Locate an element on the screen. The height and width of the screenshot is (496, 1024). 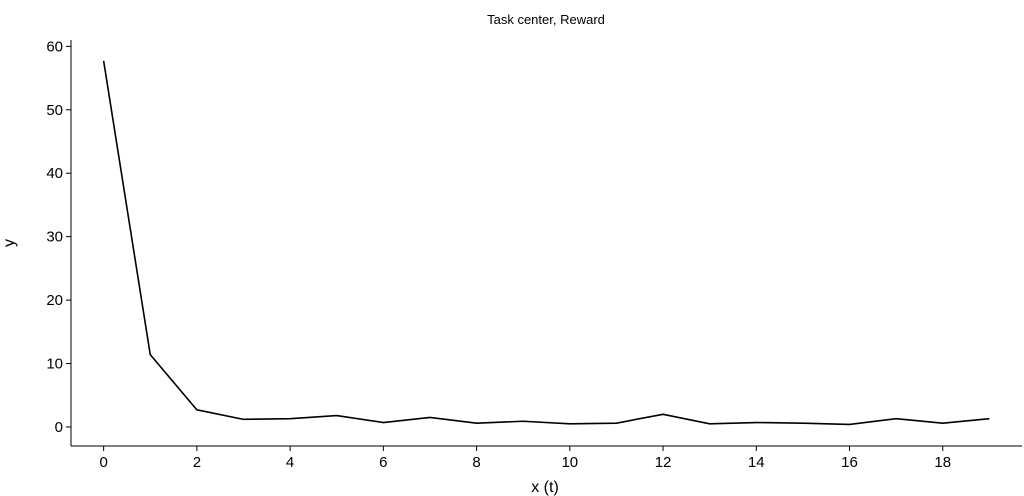
y-tick-label: 0 is located at coordinates (59, 427).